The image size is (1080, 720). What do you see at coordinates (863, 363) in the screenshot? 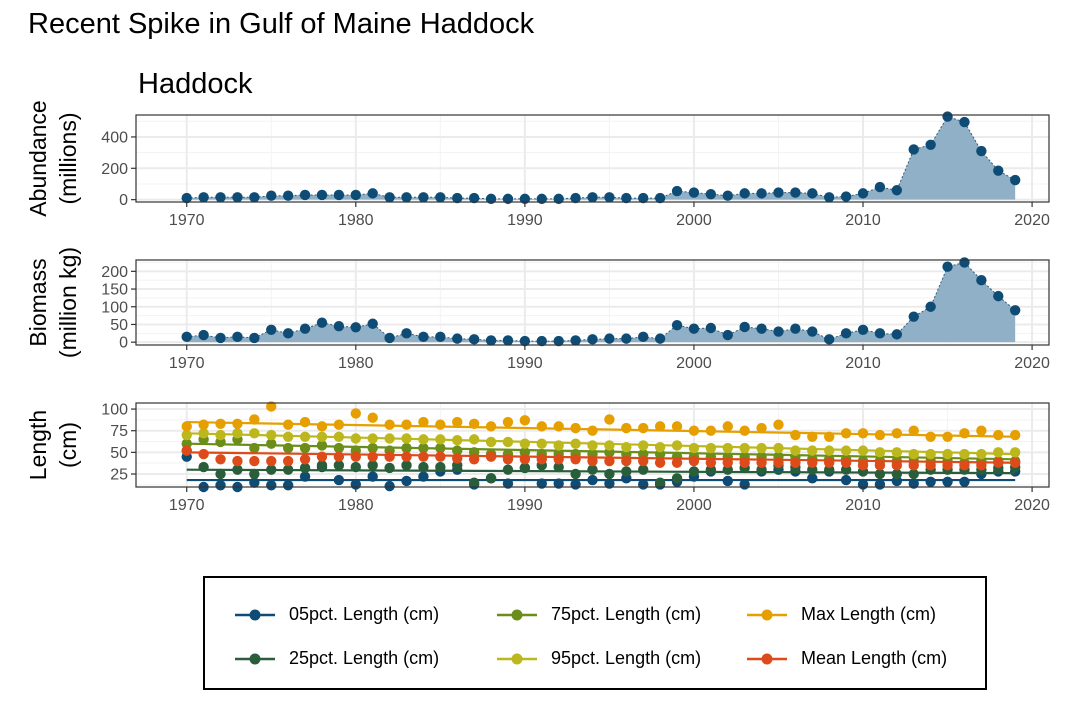
I see `x-tick-label: 2010` at bounding box center [863, 363].